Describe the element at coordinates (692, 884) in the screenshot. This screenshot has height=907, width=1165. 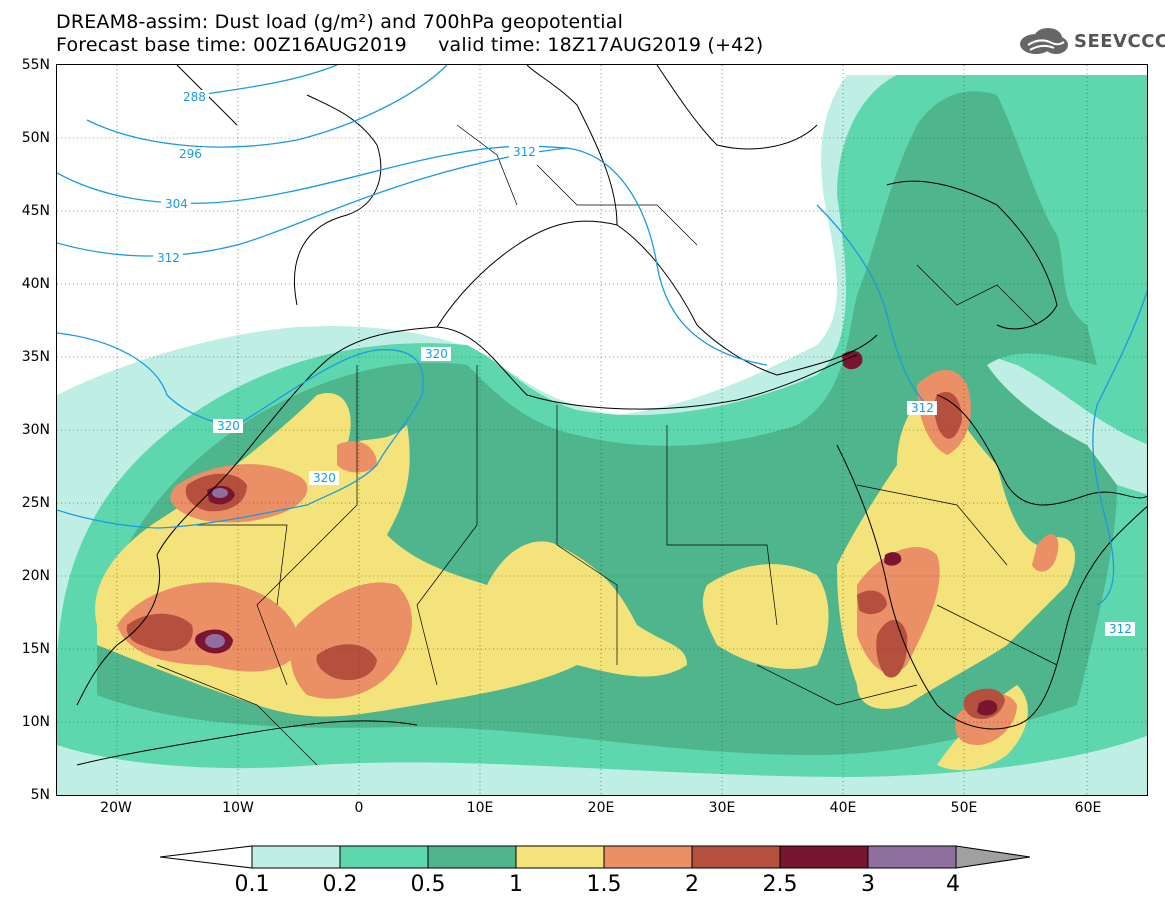
I see `legend-label-2: 2` at that location.